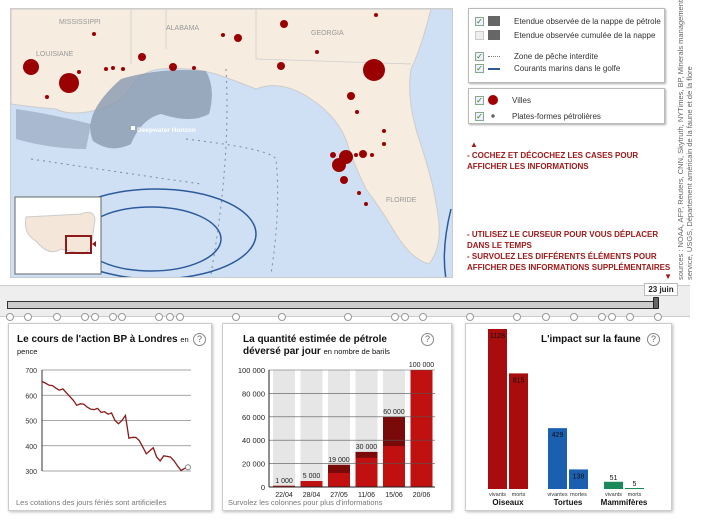  I want to click on bar-value-label: 51, so click(614, 478).